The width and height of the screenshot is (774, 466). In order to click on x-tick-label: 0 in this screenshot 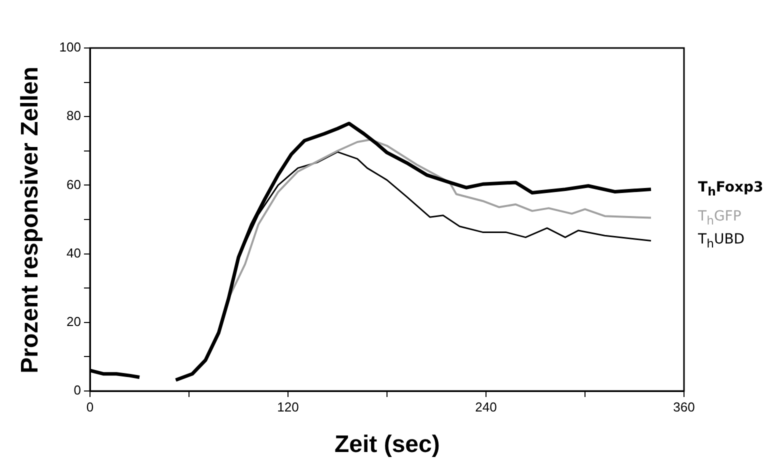, I will do `click(90, 406)`.